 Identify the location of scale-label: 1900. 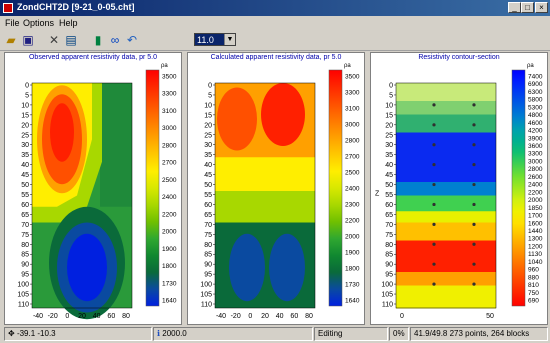
(352, 253).